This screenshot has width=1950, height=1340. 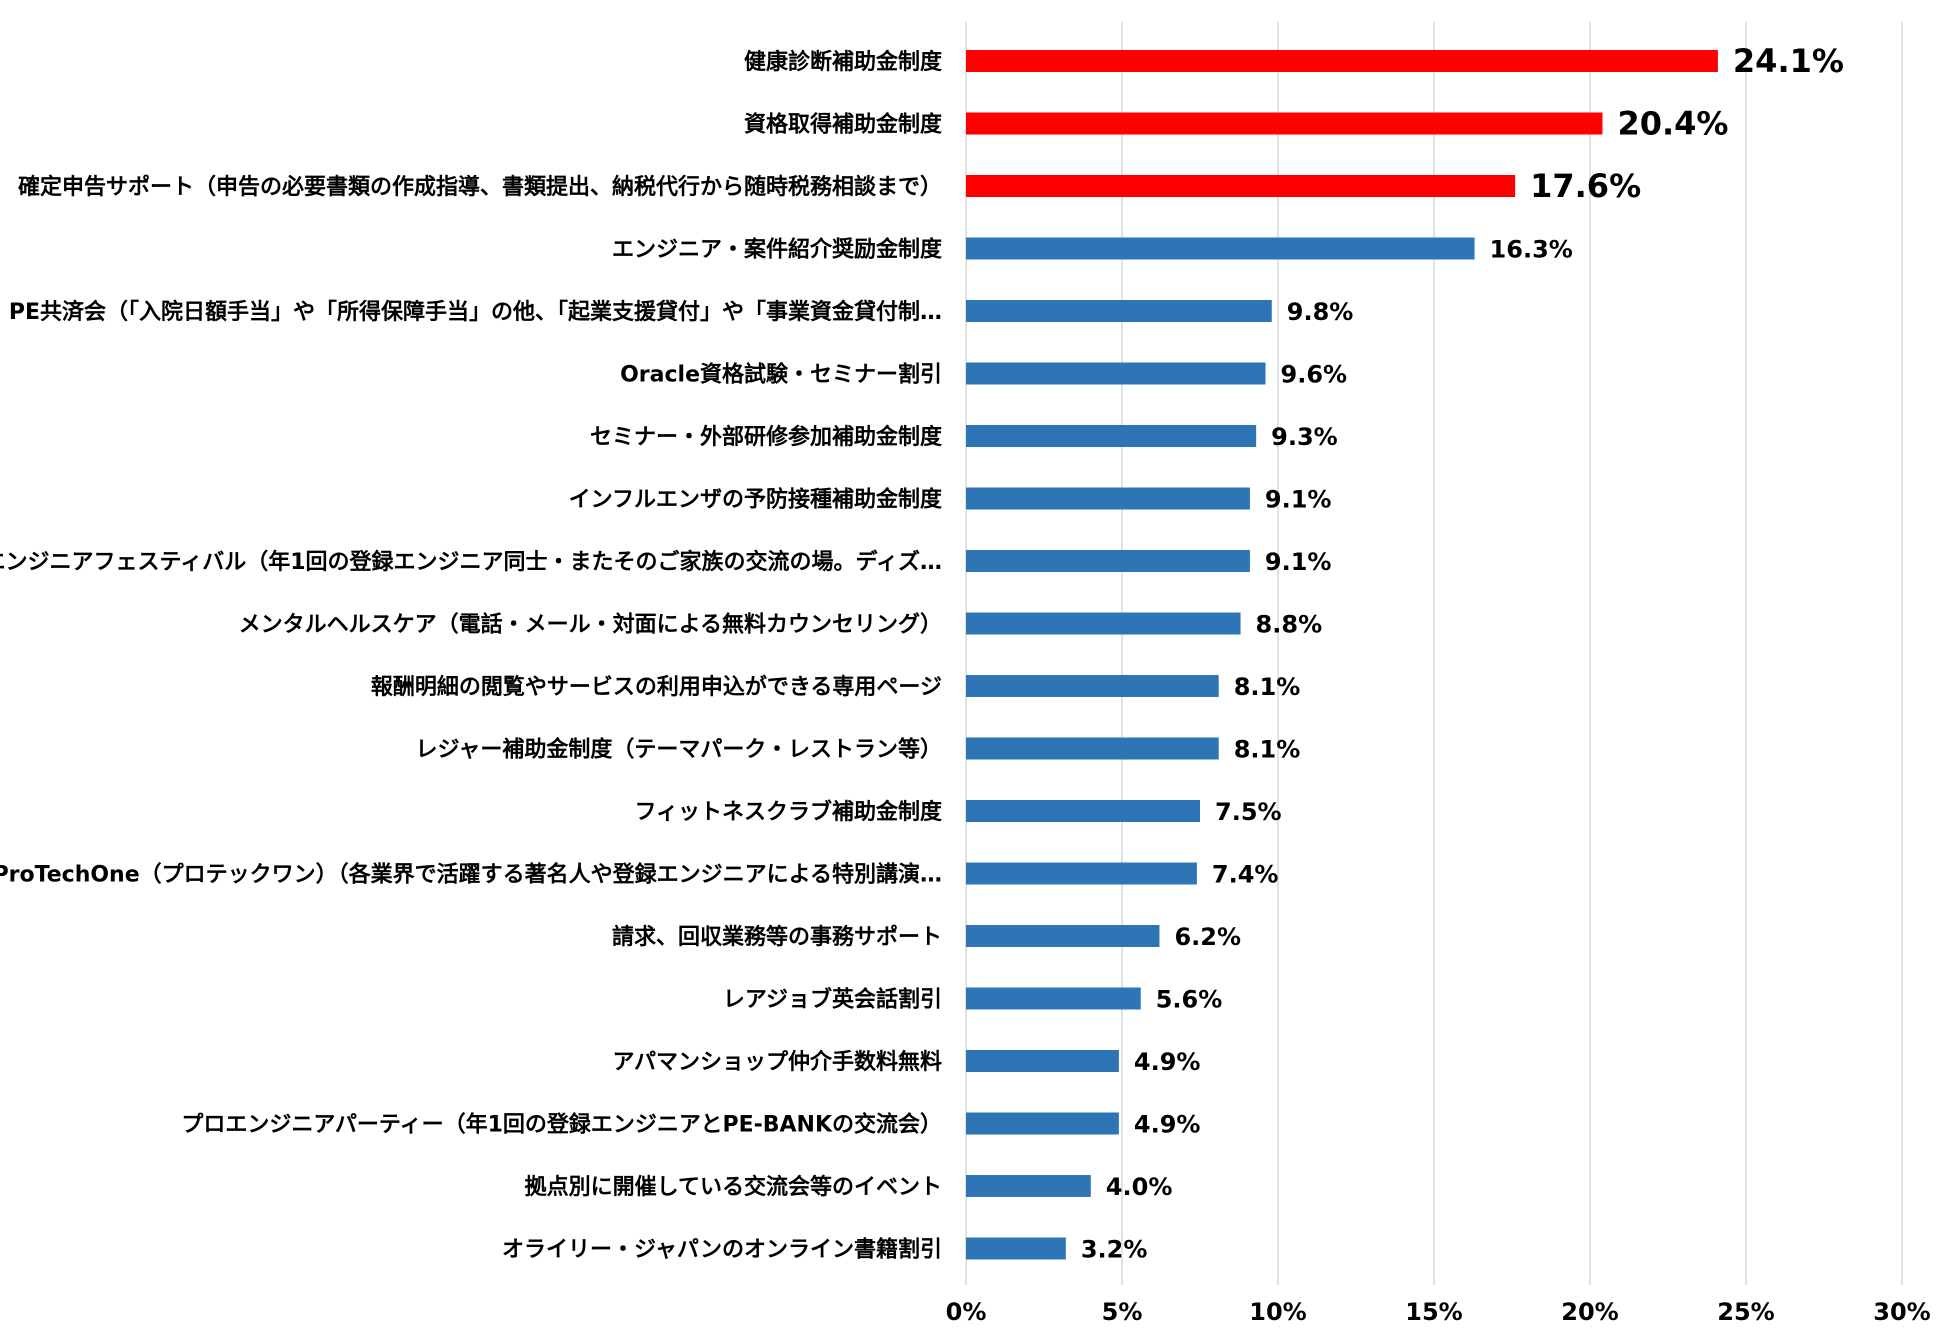 I want to click on x-tick-label: 30%, so click(x=1901, y=1312).